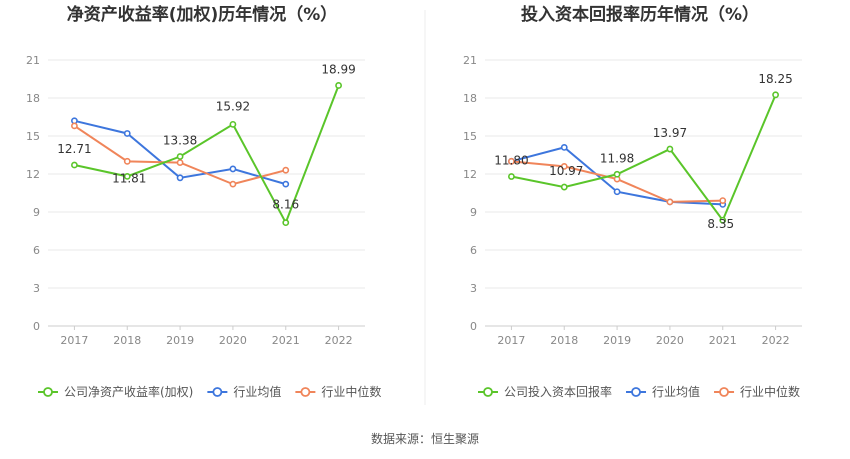 This screenshot has width=850, height=459. I want to click on data-label: 8.35, so click(720, 224).